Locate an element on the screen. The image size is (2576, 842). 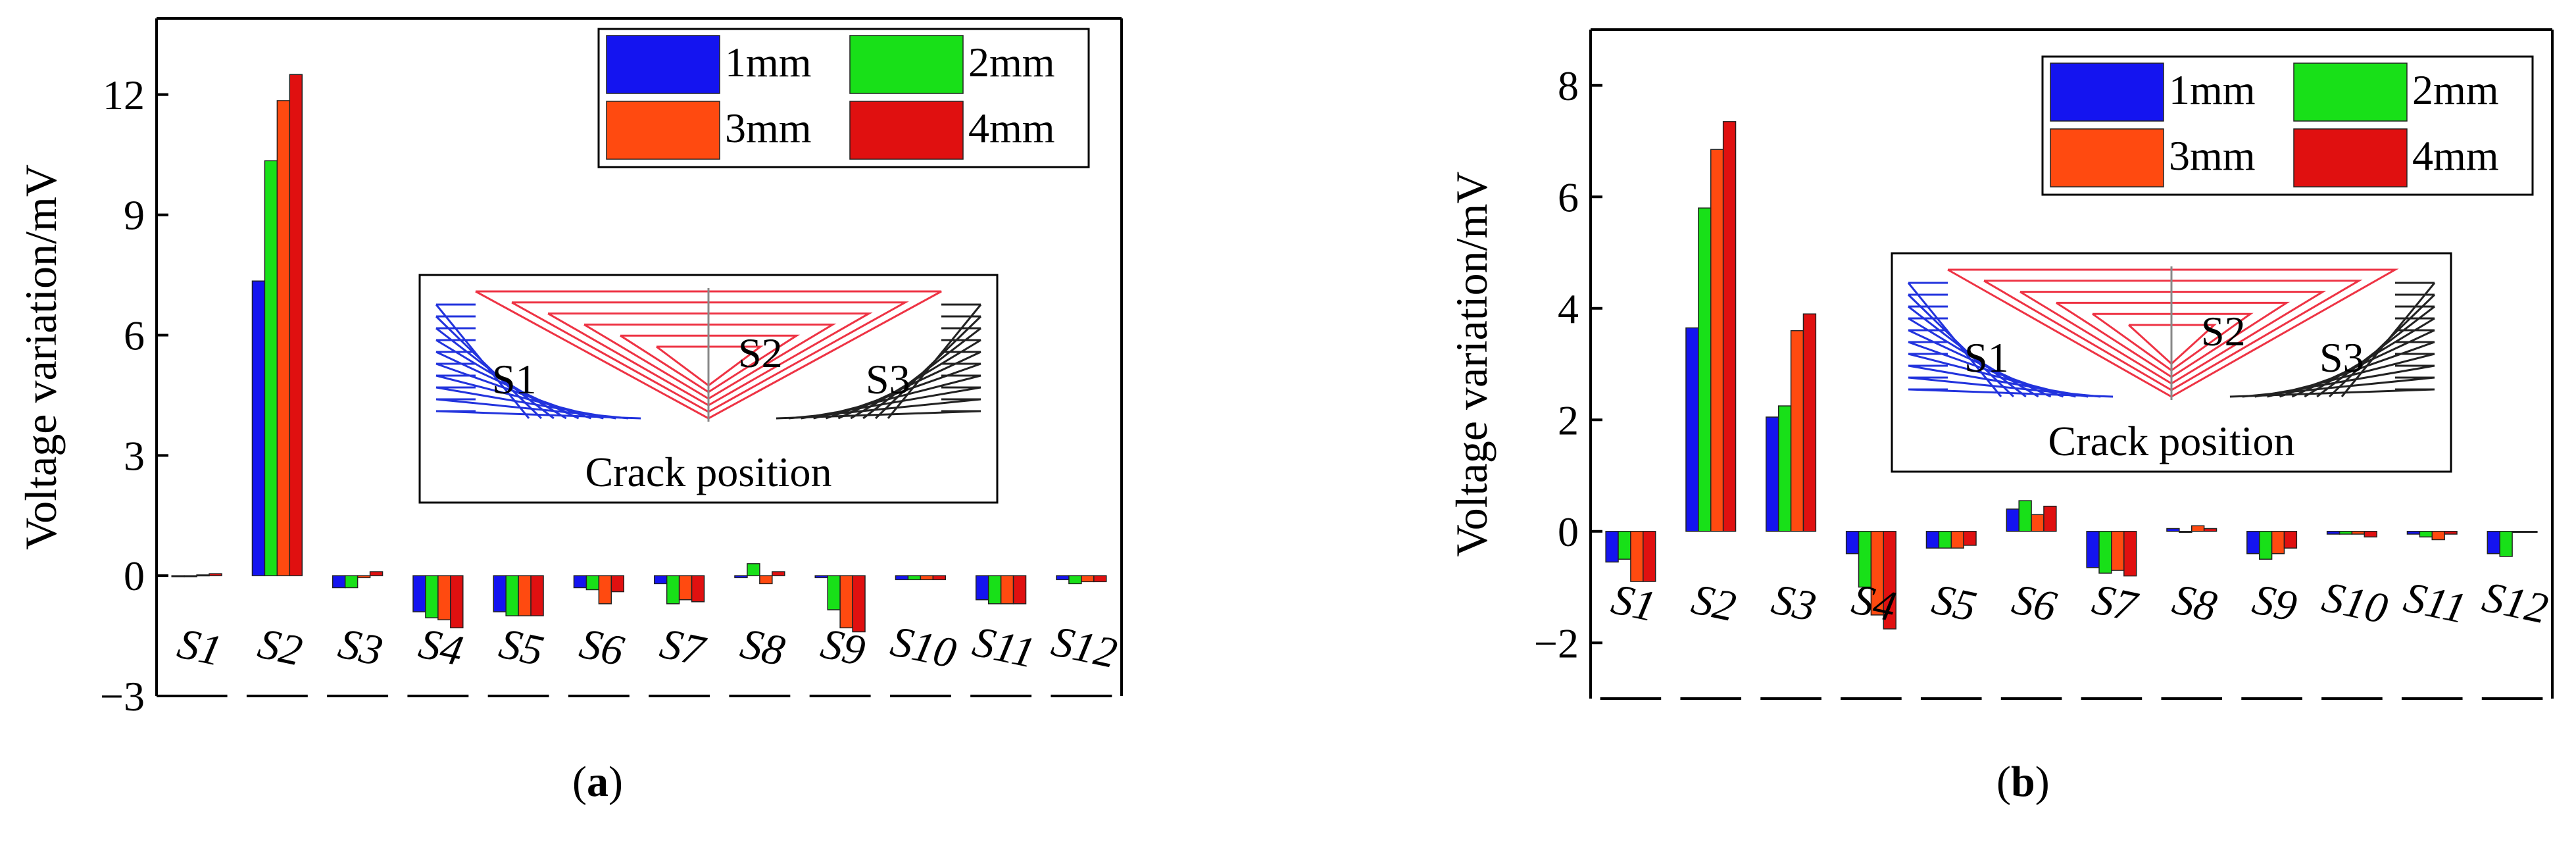
y-tick-label: 0 is located at coordinates (1568, 531).